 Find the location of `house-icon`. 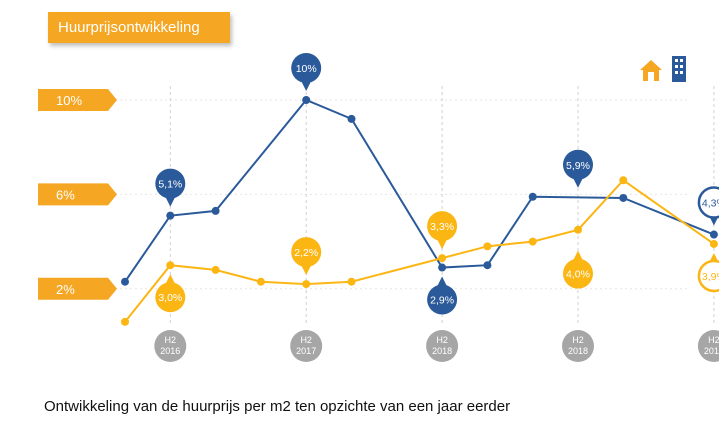

house-icon is located at coordinates (651, 70).